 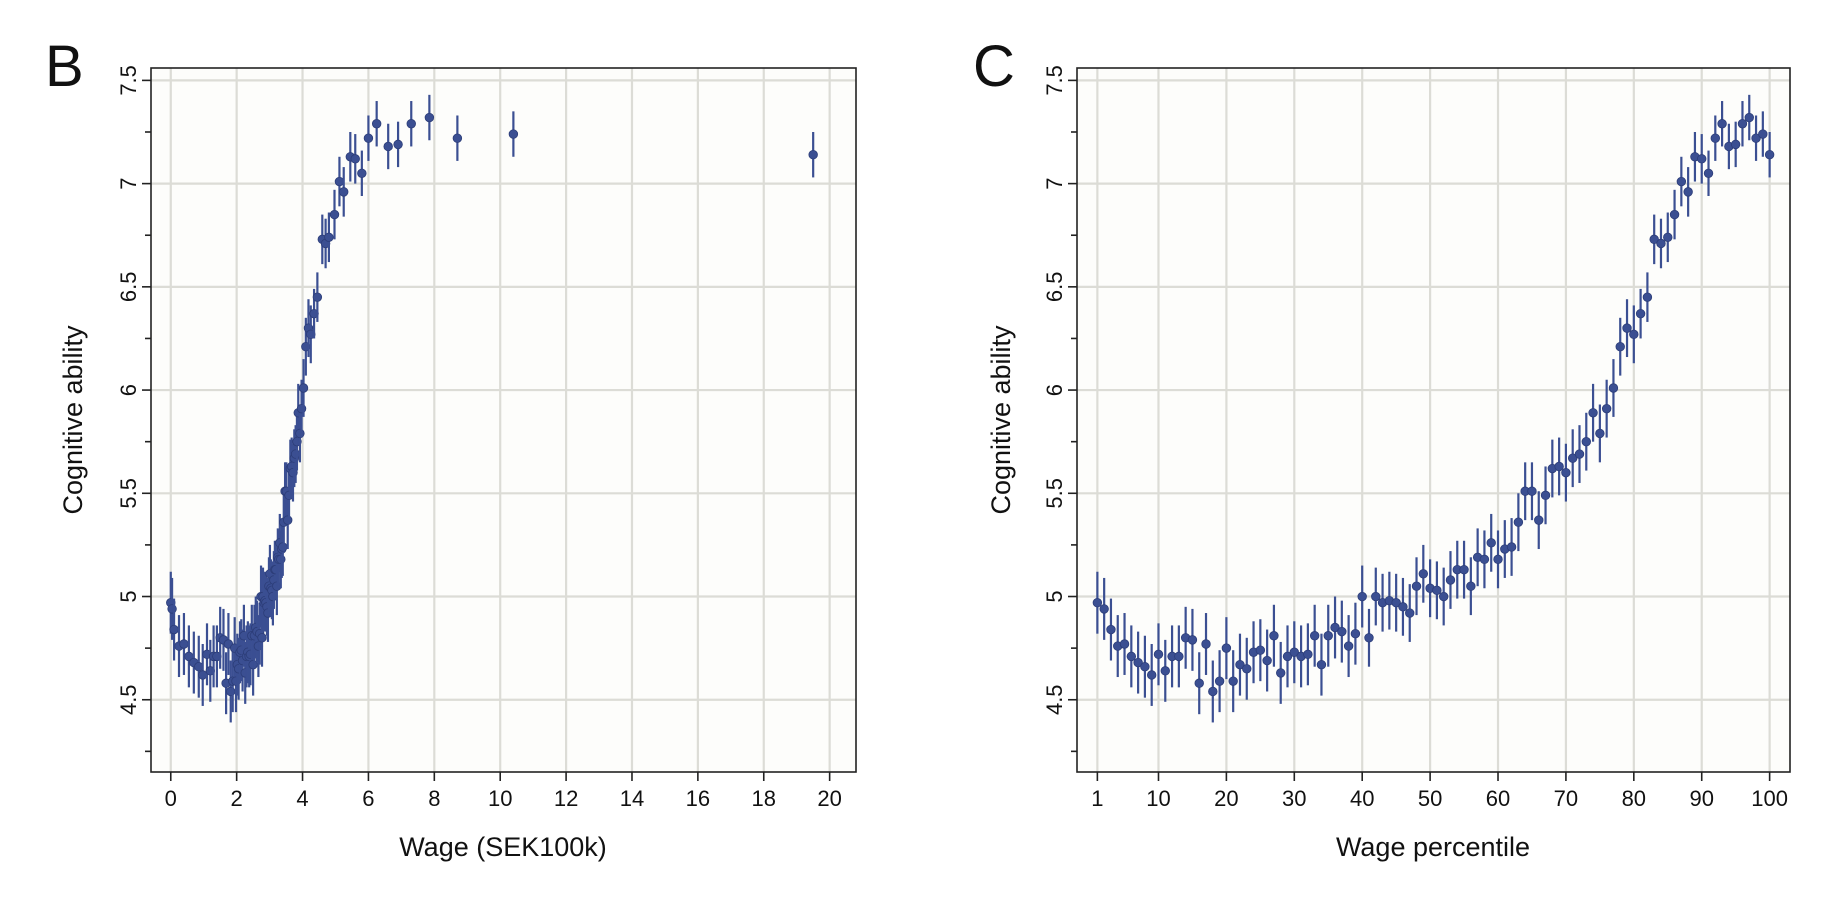 What do you see at coordinates (1294, 798) in the screenshot?
I see `x-tick-label: 30` at bounding box center [1294, 798].